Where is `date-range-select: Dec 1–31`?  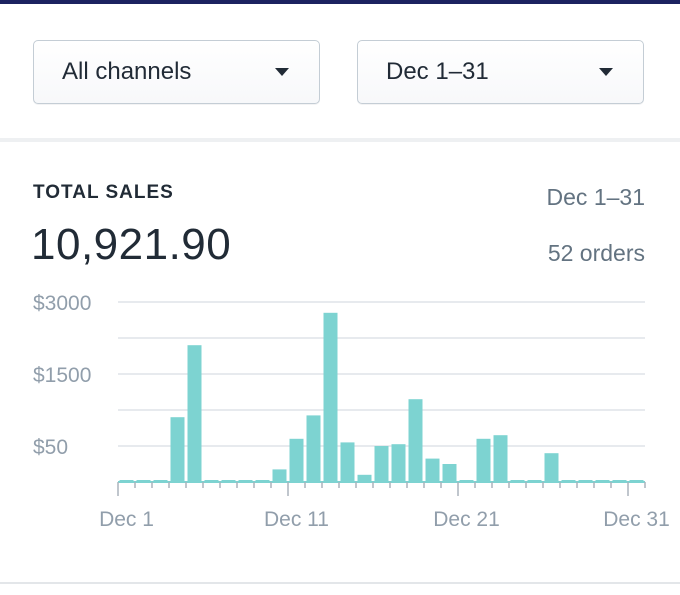 date-range-select: Dec 1–31 is located at coordinates (500, 72).